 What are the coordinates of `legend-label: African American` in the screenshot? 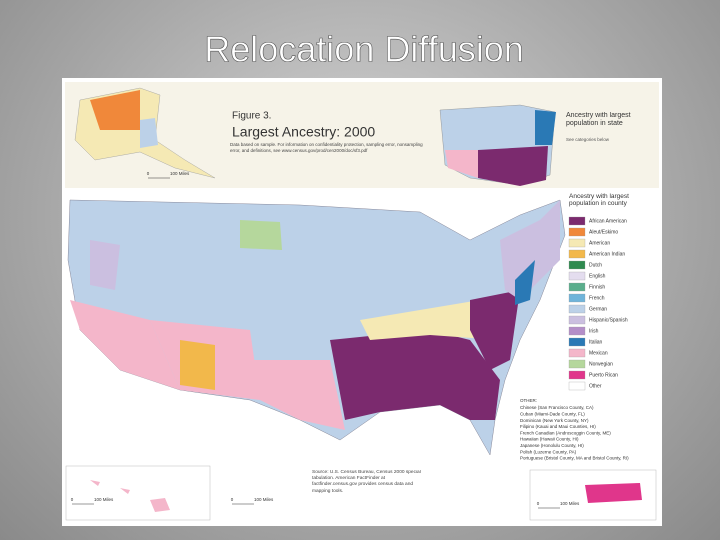 It's located at (608, 221).